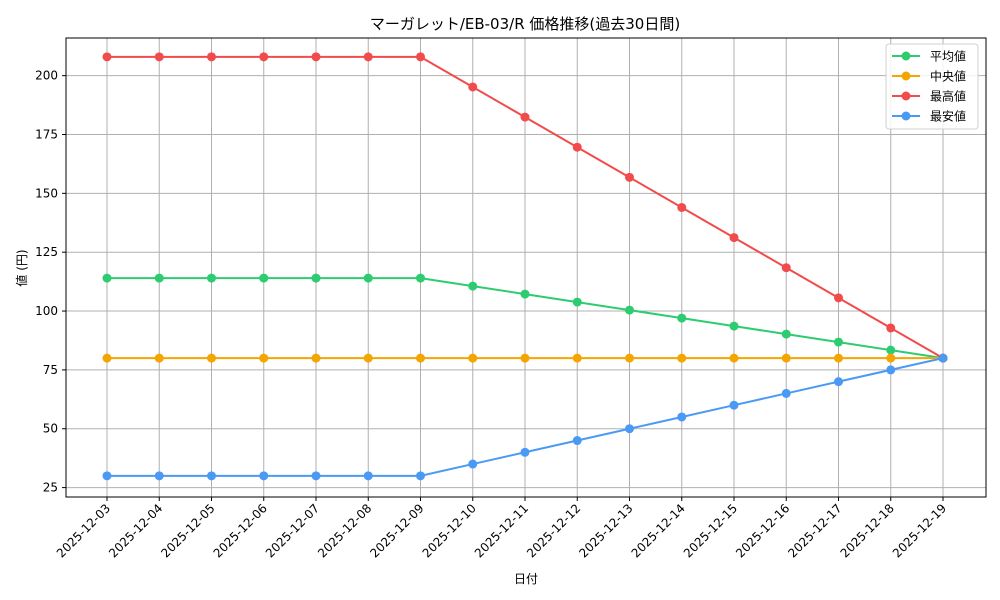 This screenshot has width=1000, height=600. I want to click on x-tick-label: 2025-12-04, so click(135, 530).